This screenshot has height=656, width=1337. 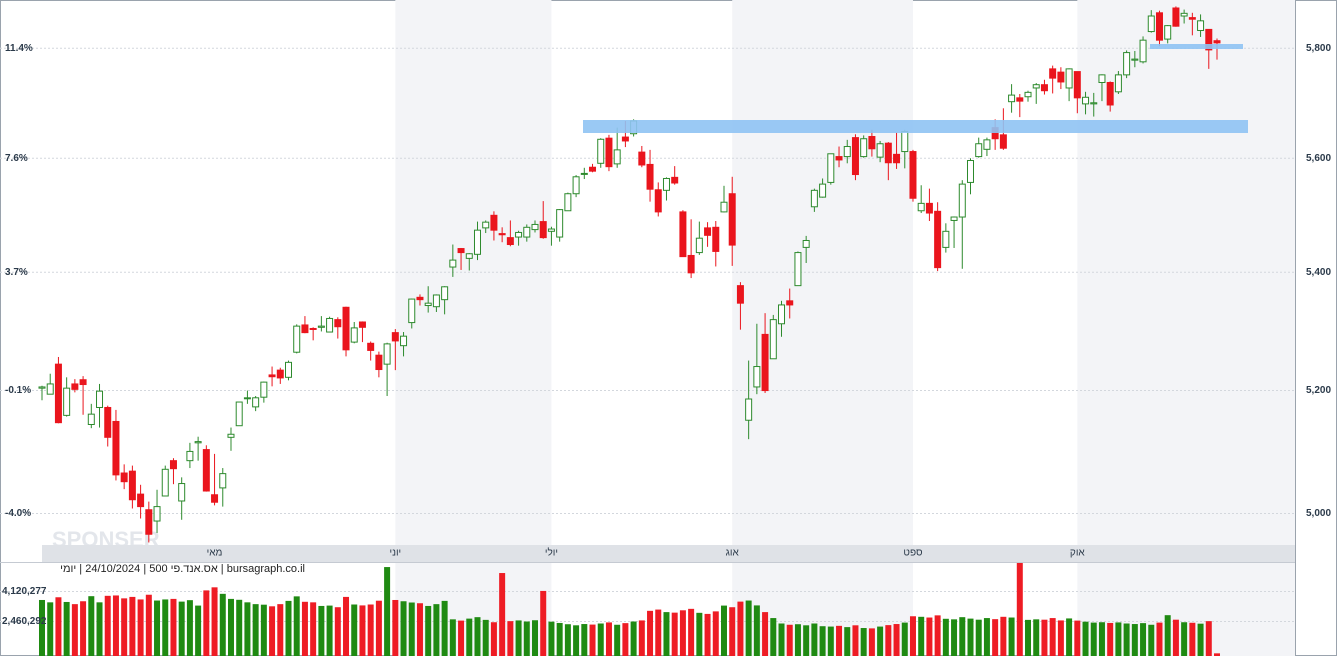 What do you see at coordinates (19, 48) in the screenshot?
I see `y-tick-label-left: 11.4%` at bounding box center [19, 48].